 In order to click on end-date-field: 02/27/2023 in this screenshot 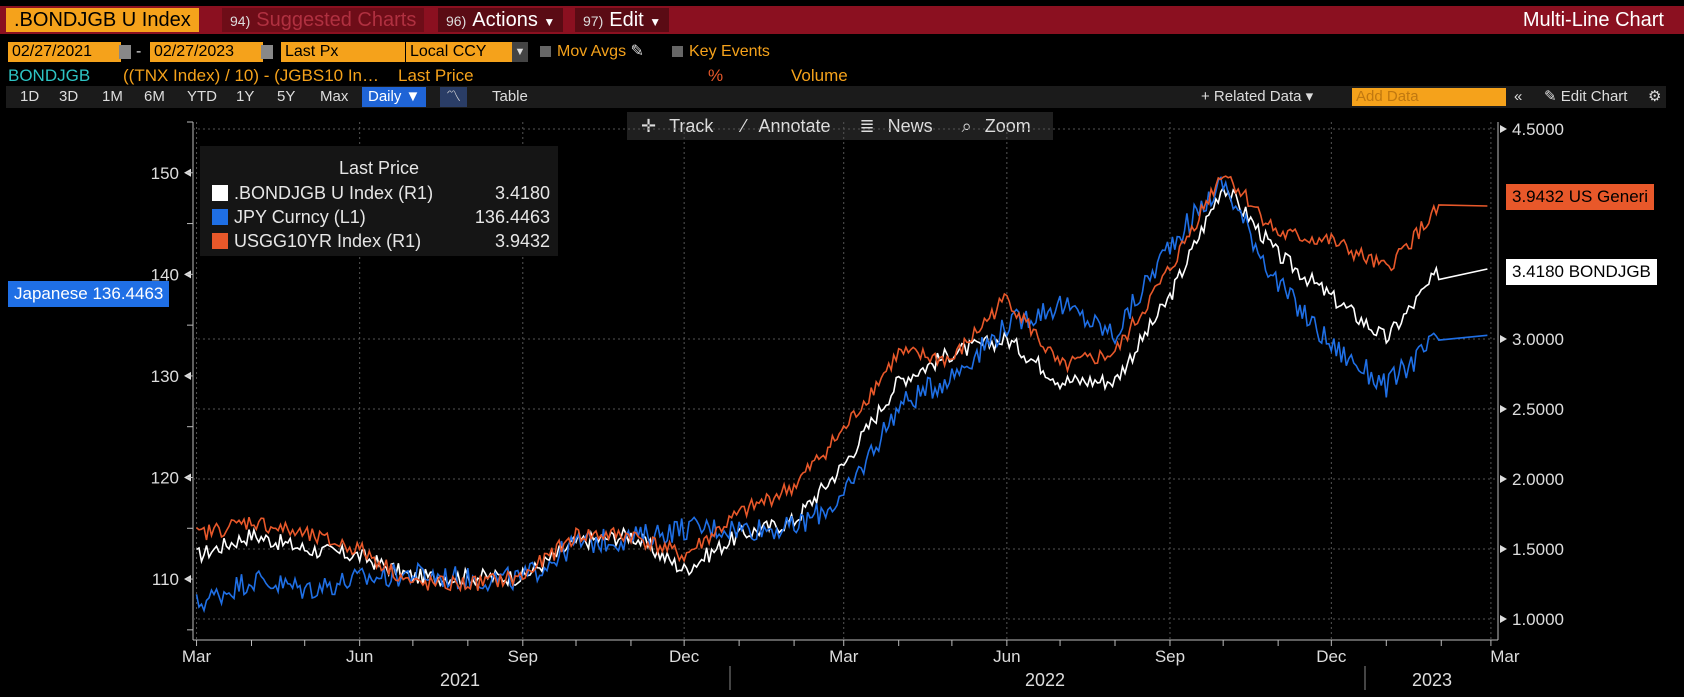, I will do `click(206, 52)`.